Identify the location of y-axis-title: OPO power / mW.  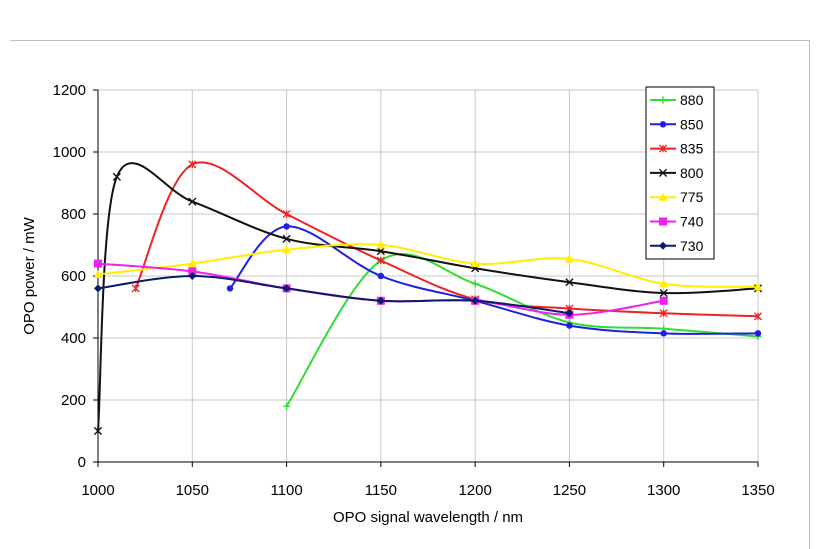
(29, 275).